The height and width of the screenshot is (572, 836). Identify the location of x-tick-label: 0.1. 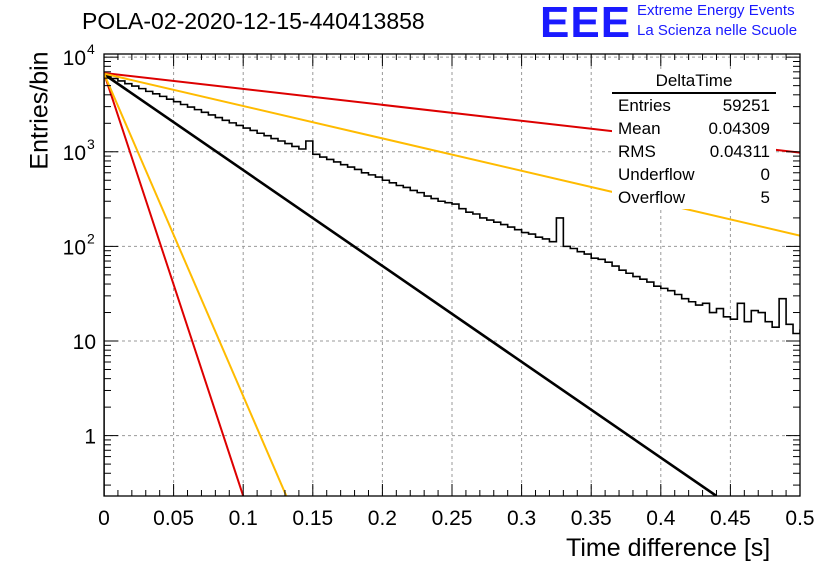
(243, 518).